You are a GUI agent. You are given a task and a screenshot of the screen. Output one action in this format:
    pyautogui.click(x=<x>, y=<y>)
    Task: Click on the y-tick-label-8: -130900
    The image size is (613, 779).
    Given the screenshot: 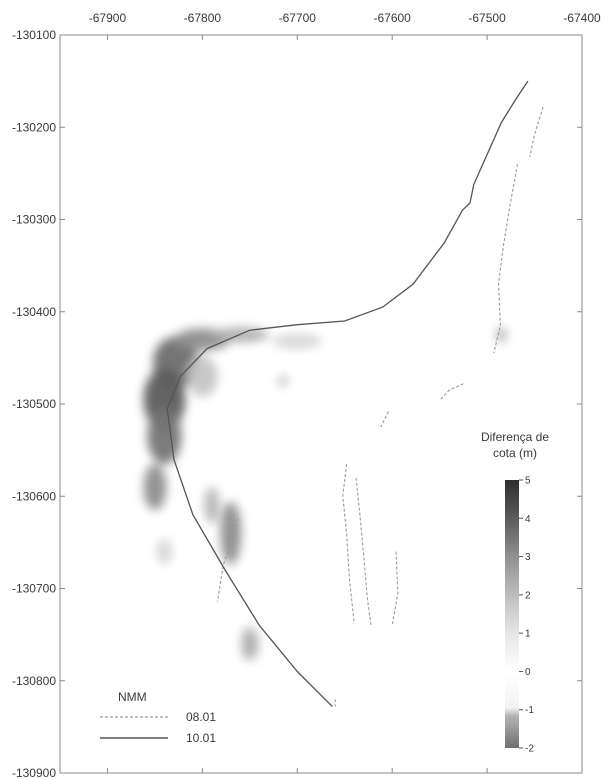 What is the action you would take?
    pyautogui.click(x=34, y=772)
    